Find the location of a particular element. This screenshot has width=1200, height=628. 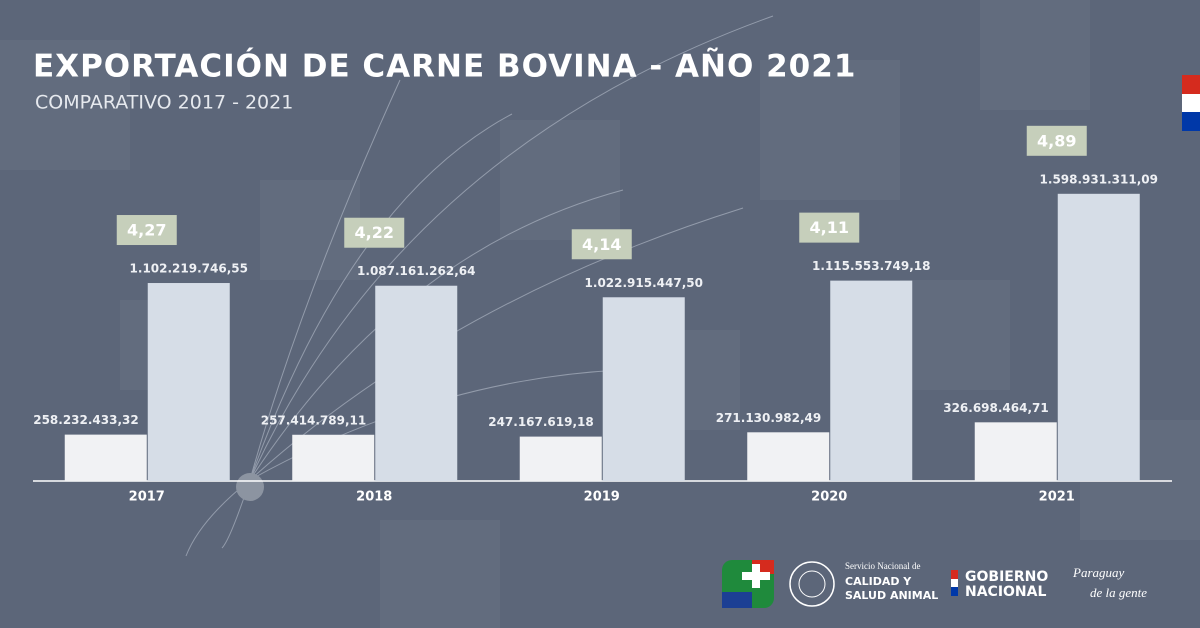

paraguay-marker is located at coordinates (250, 487).